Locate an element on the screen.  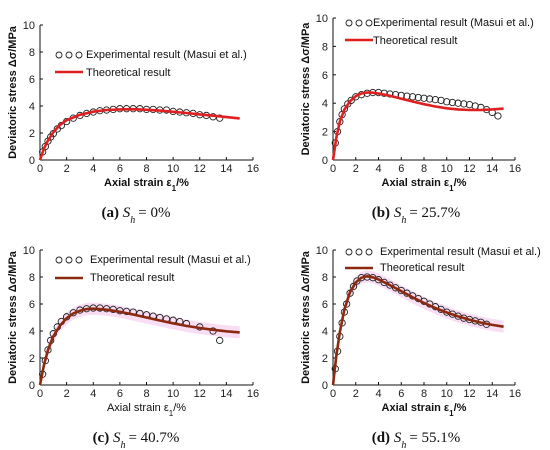
y-tick-label: 8 is located at coordinates (32, 53).